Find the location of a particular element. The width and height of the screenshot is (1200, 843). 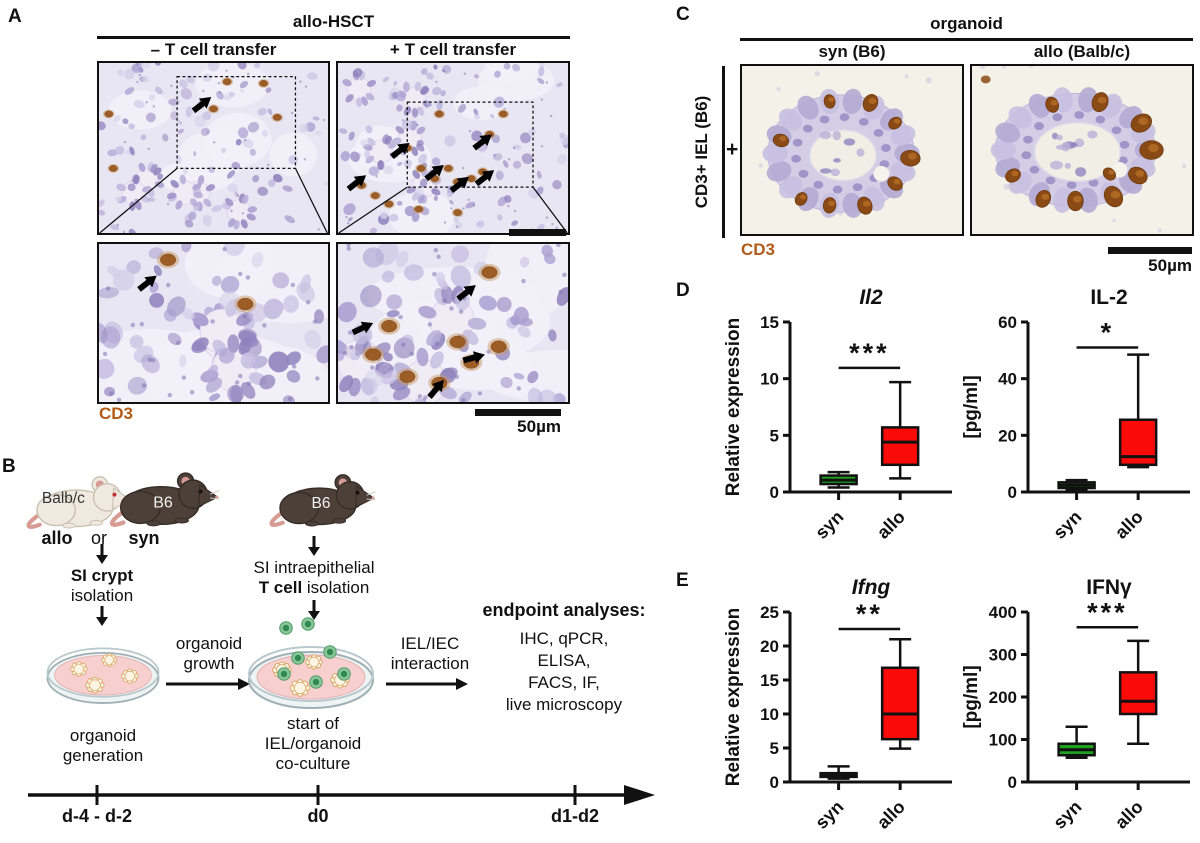

mouse-b6-right: B6 is located at coordinates (322, 500).